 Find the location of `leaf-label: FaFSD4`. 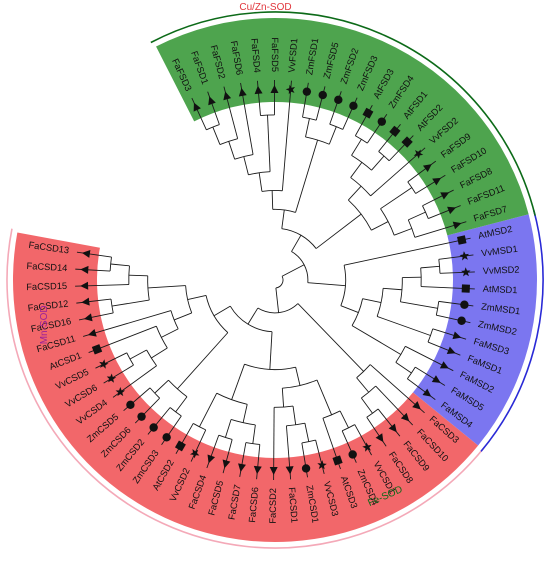

leaf-label: FaFSD4 is located at coordinates (255, 55).